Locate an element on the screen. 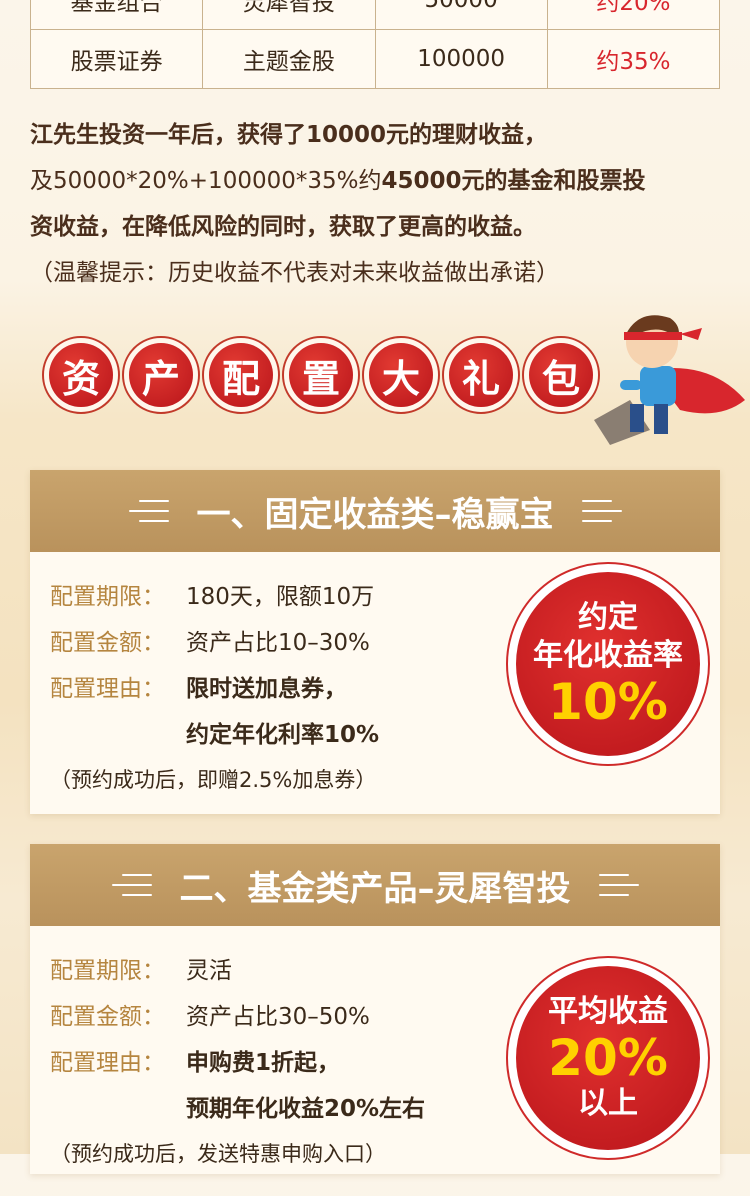  gift-char-ball: 置 is located at coordinates (321, 375).